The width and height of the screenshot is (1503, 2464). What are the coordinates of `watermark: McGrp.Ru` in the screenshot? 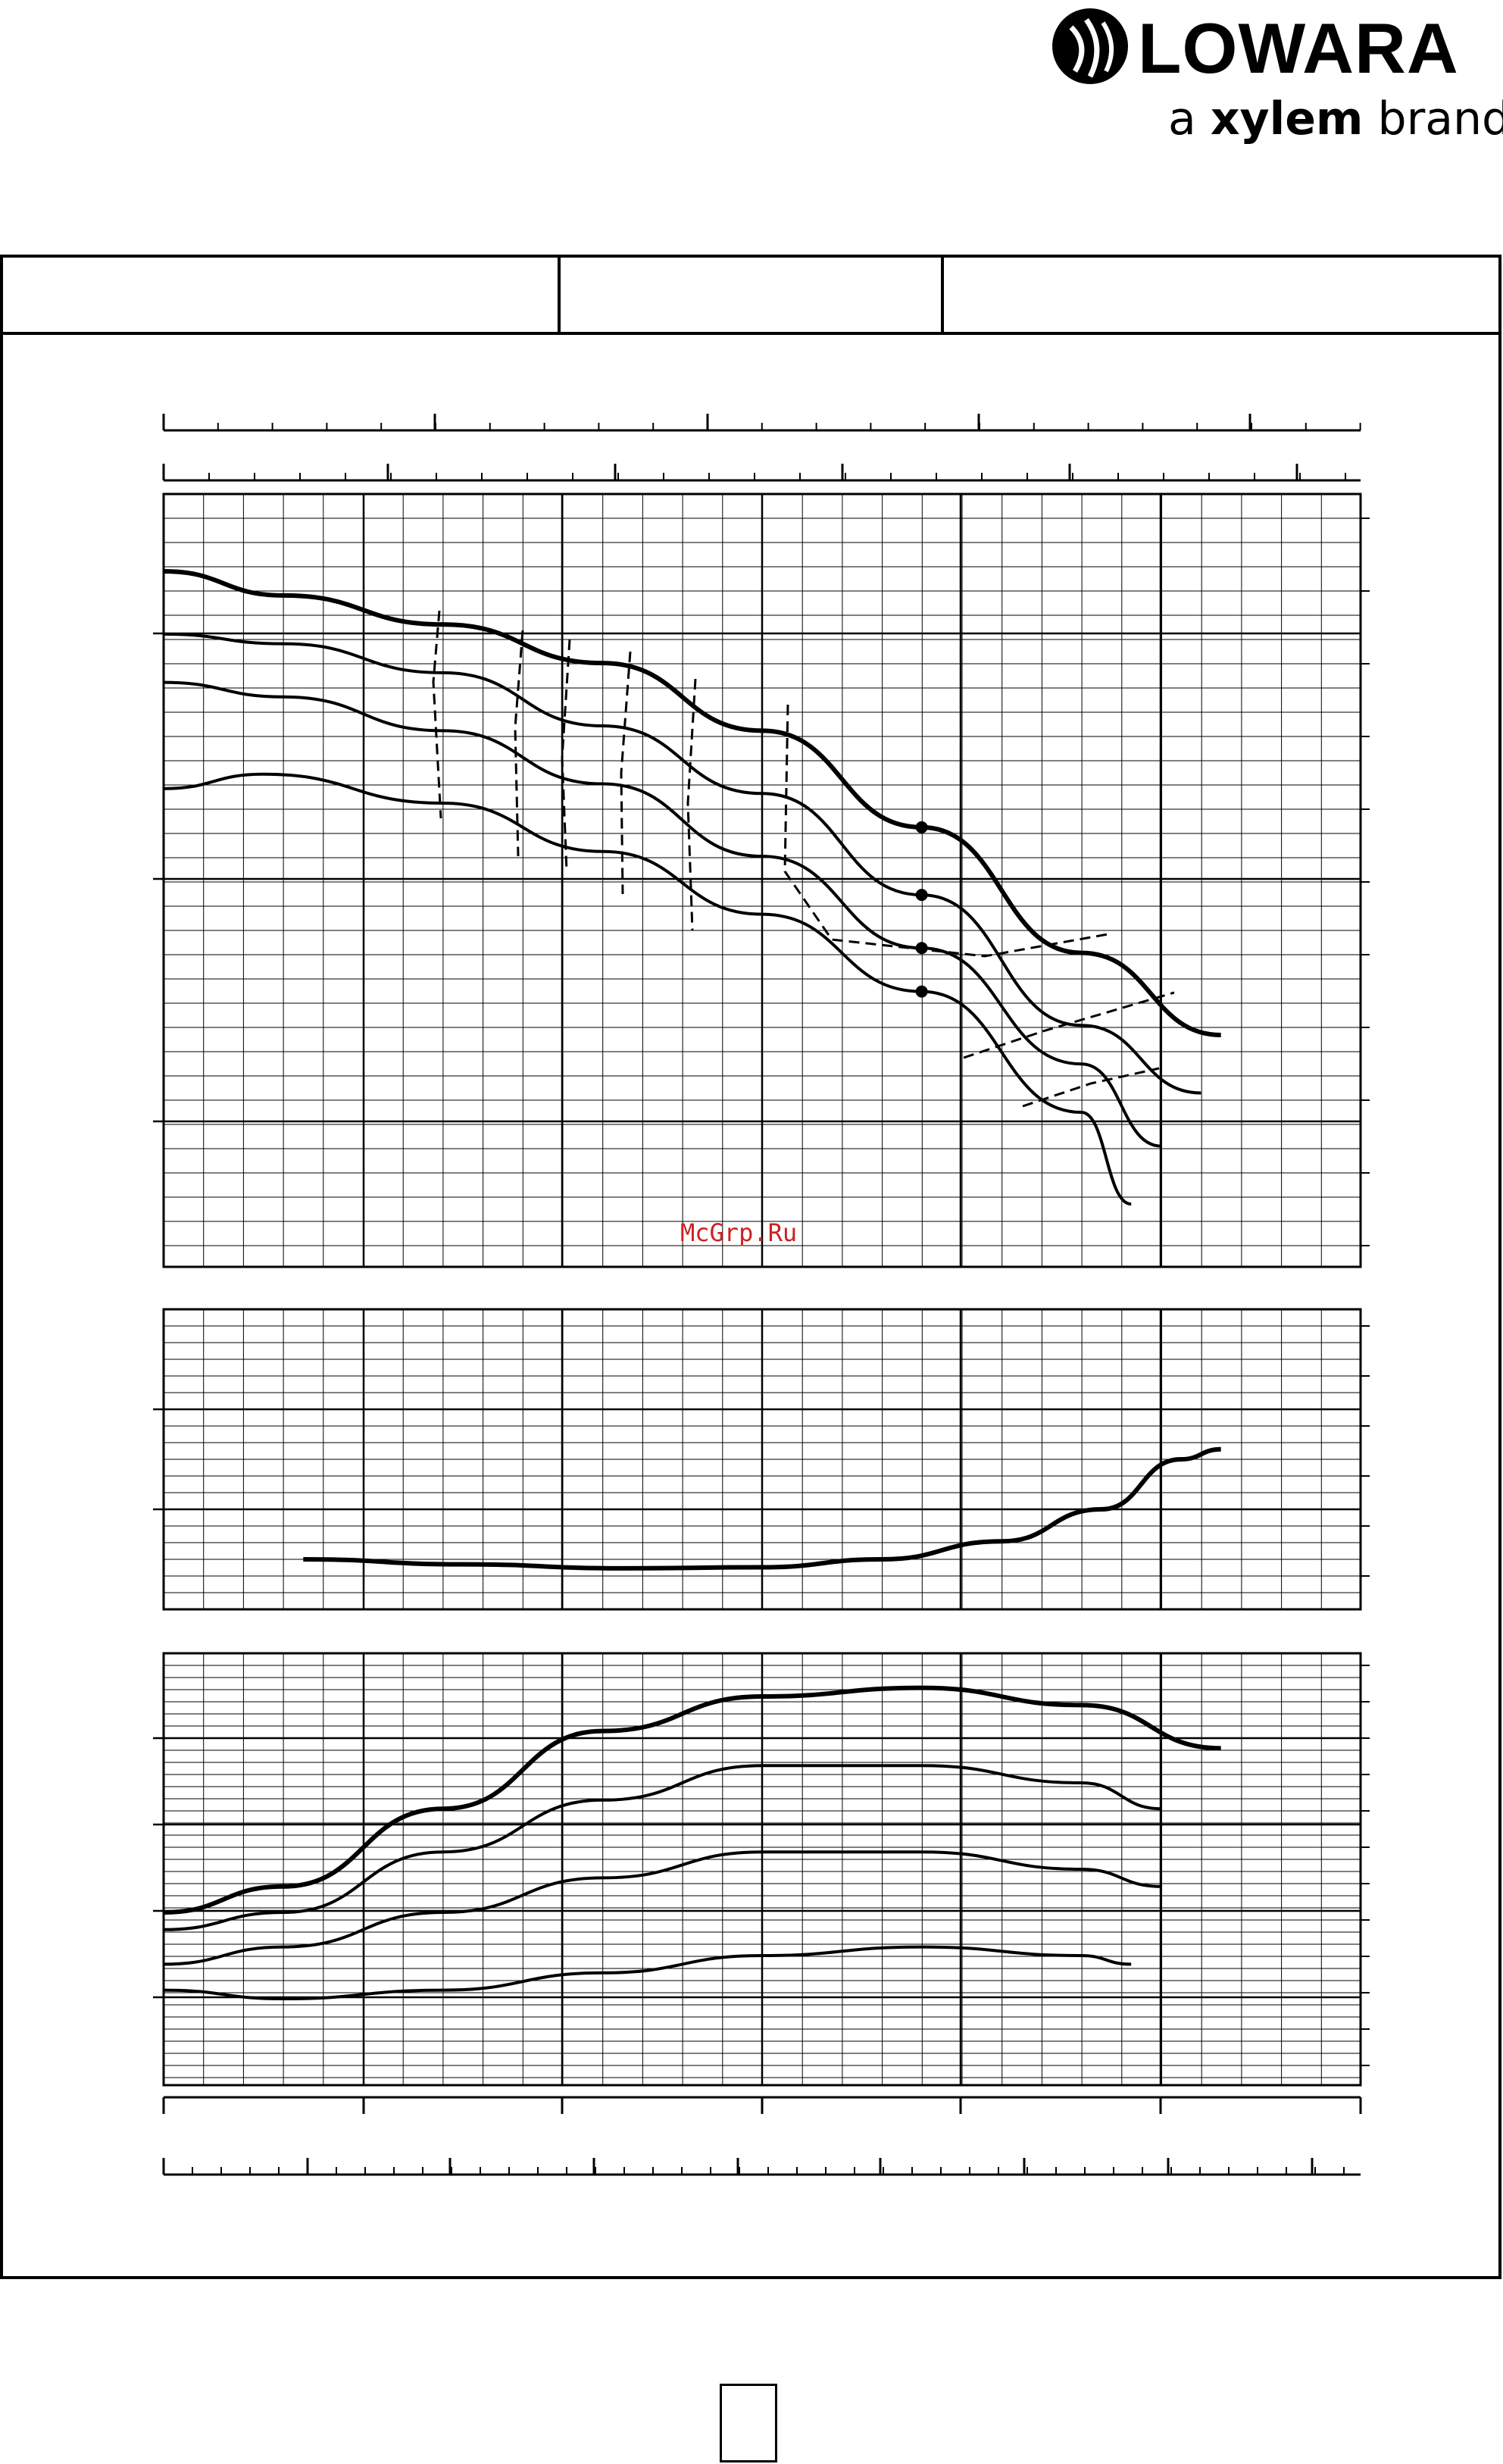 It's located at (738, 1232).